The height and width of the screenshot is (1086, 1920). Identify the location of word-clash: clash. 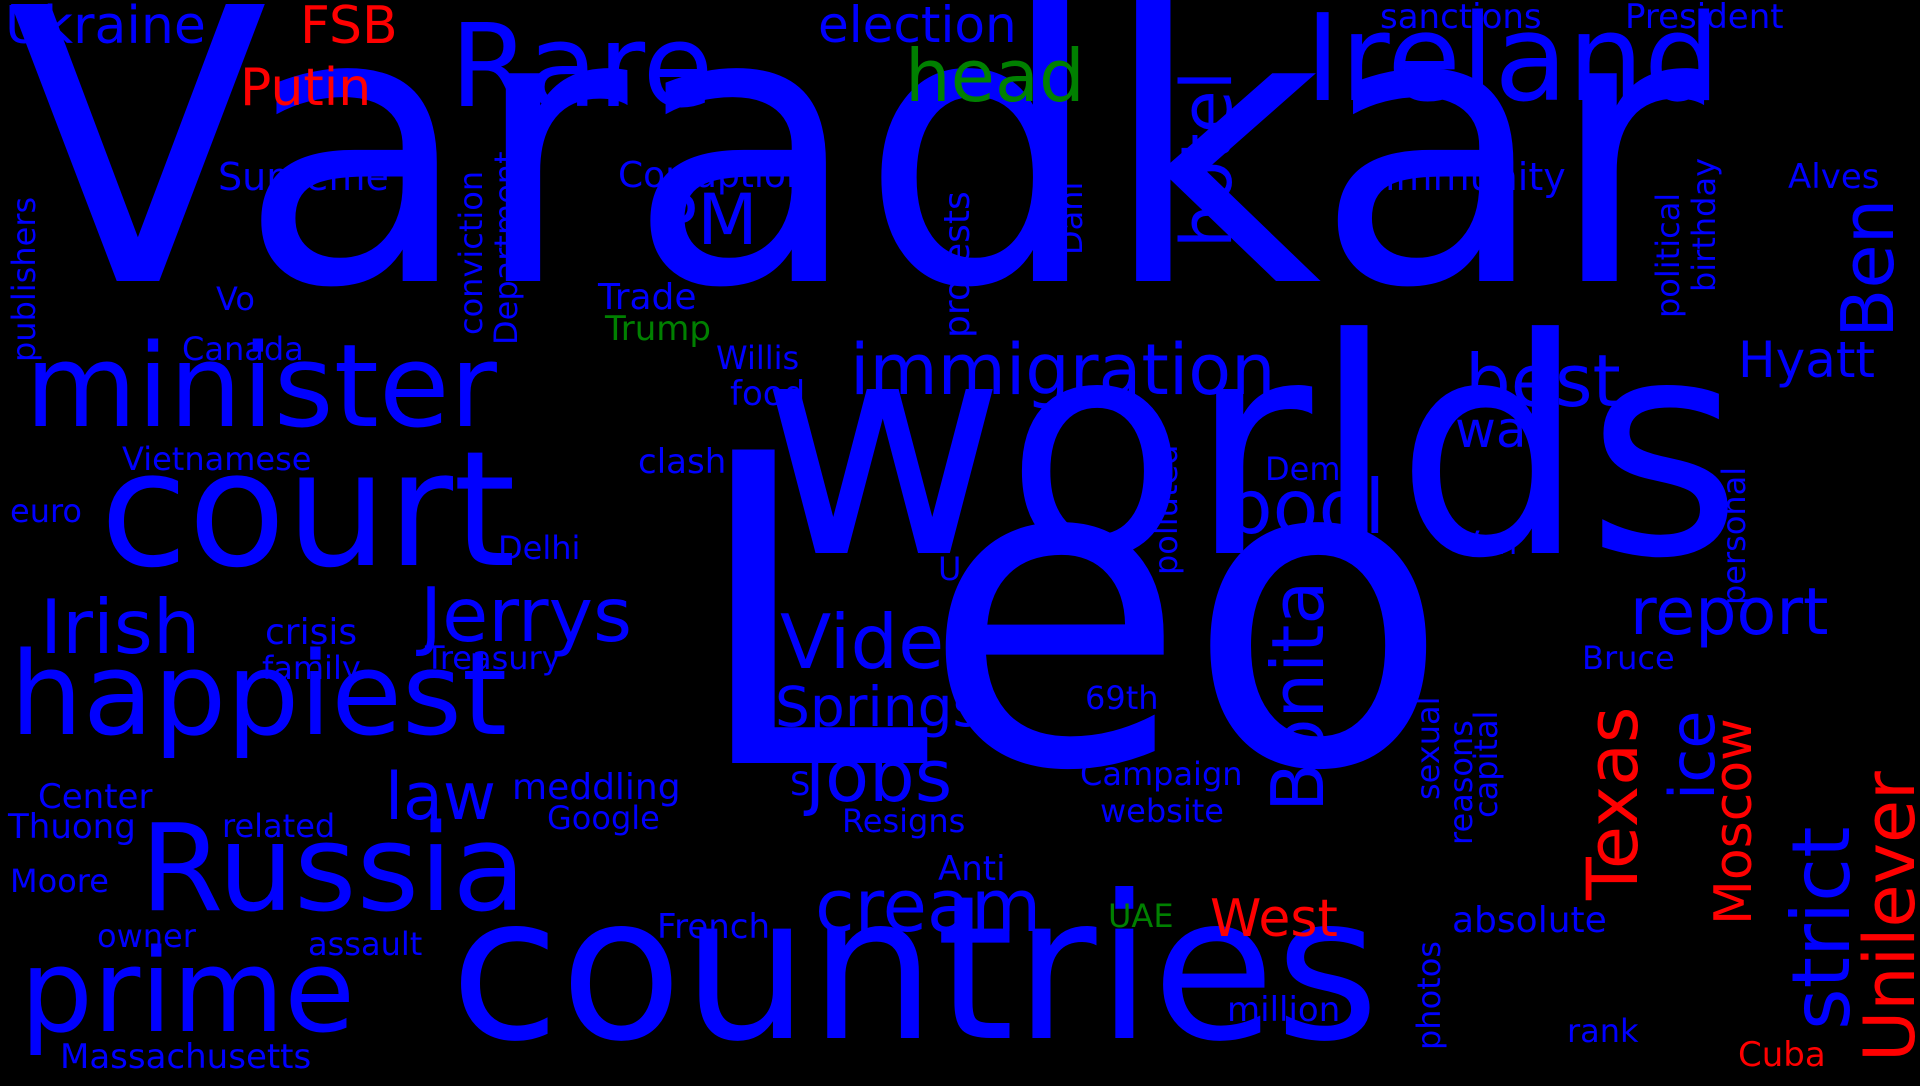
(682, 462).